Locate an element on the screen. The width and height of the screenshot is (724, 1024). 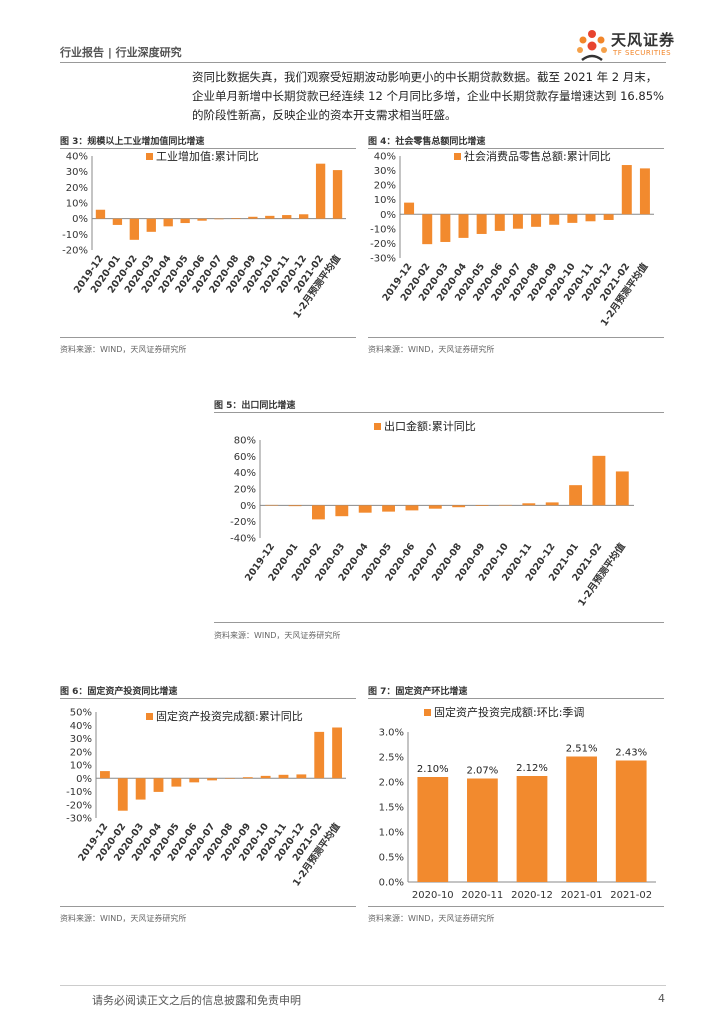
y-tick-label: 50% is located at coordinates (81, 713).